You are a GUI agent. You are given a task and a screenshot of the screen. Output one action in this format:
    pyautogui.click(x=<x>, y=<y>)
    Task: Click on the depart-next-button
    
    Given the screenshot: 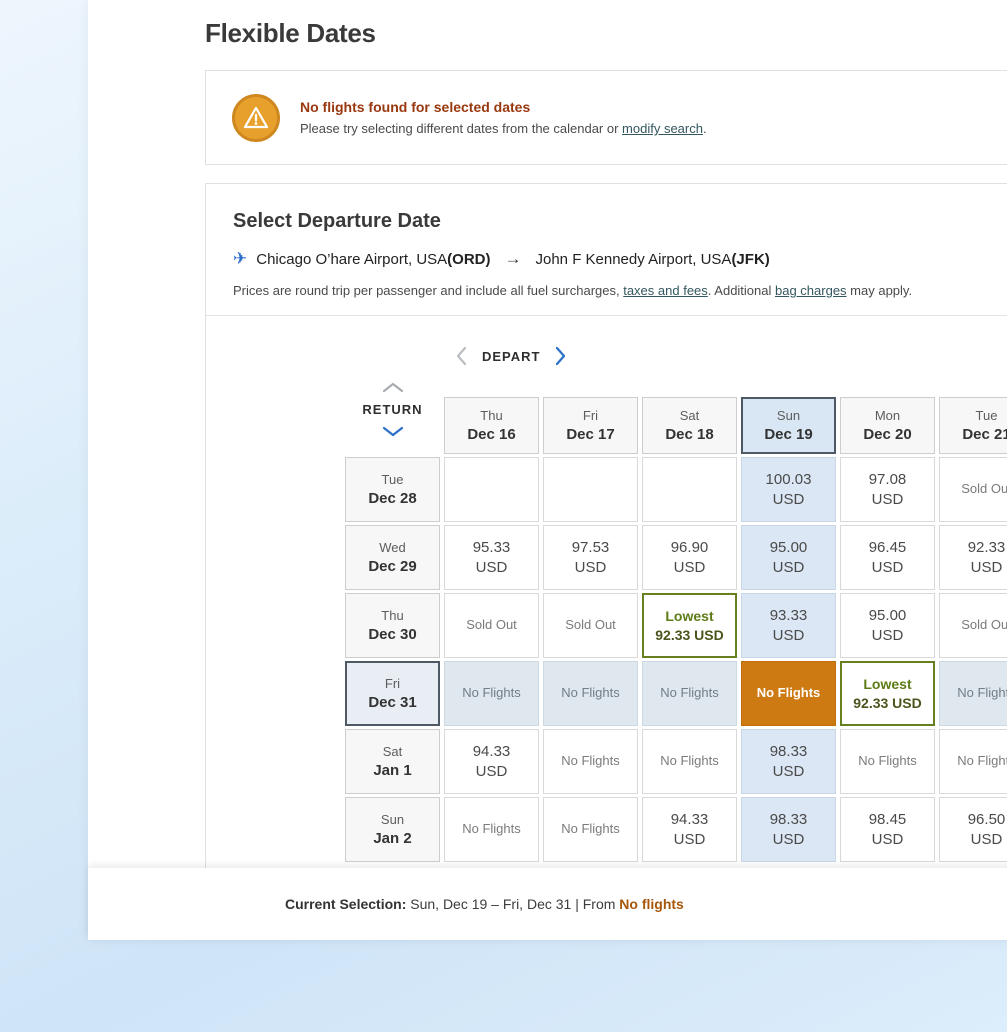 What is the action you would take?
    pyautogui.click(x=561, y=356)
    